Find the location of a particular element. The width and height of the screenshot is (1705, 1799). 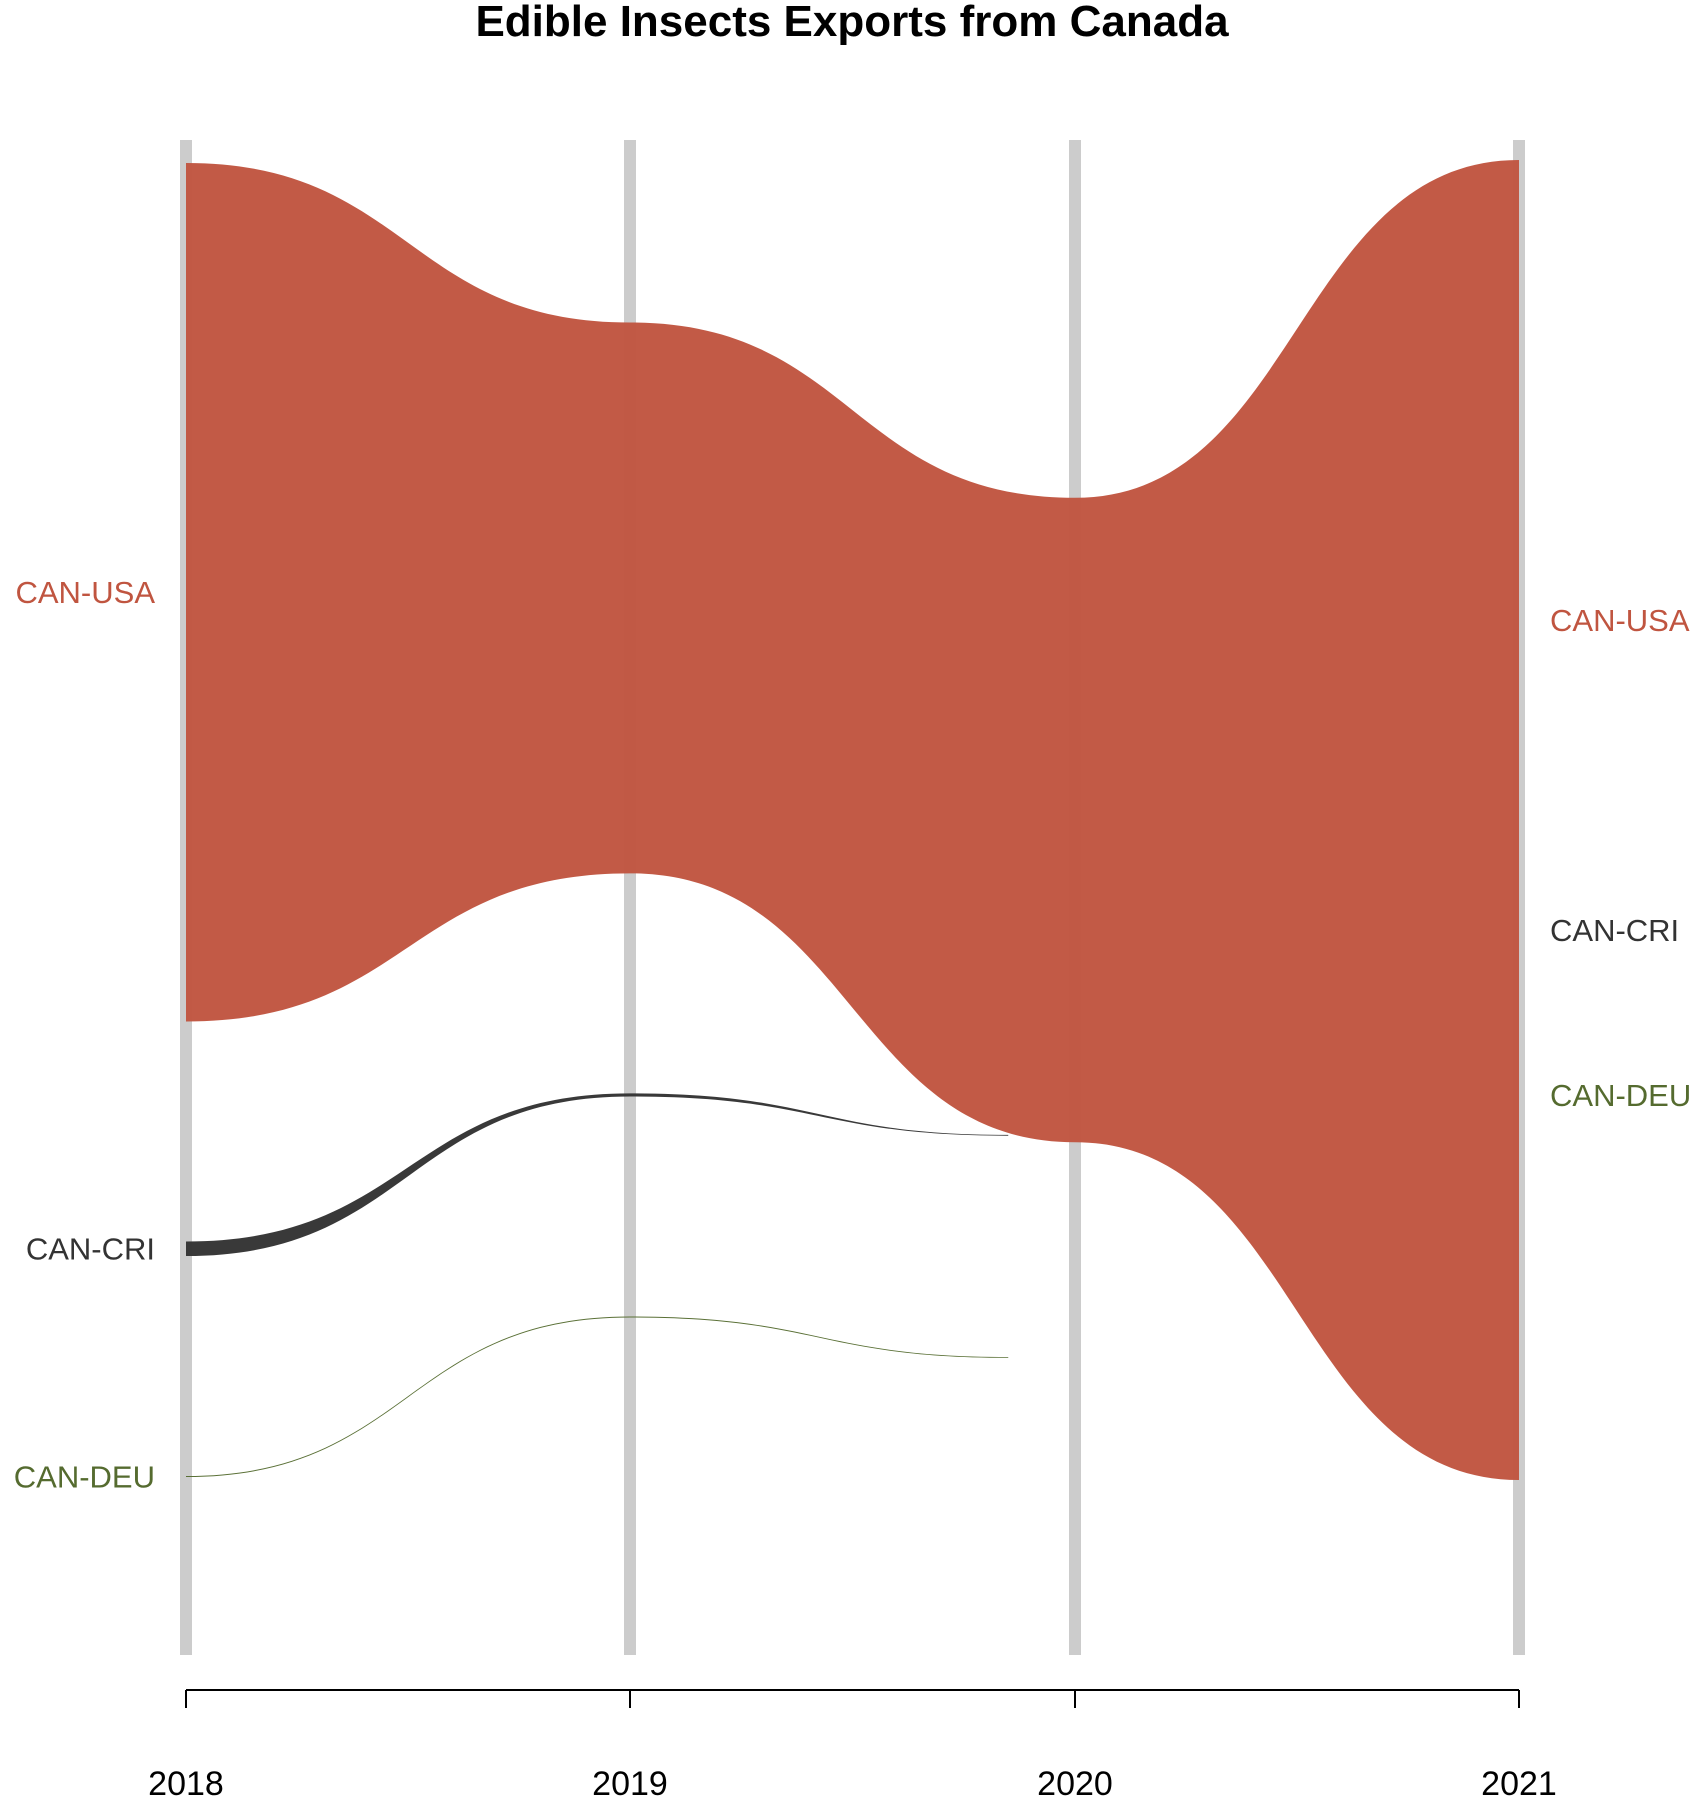

x-tick-label-2021: 2021 is located at coordinates (1519, 1782).